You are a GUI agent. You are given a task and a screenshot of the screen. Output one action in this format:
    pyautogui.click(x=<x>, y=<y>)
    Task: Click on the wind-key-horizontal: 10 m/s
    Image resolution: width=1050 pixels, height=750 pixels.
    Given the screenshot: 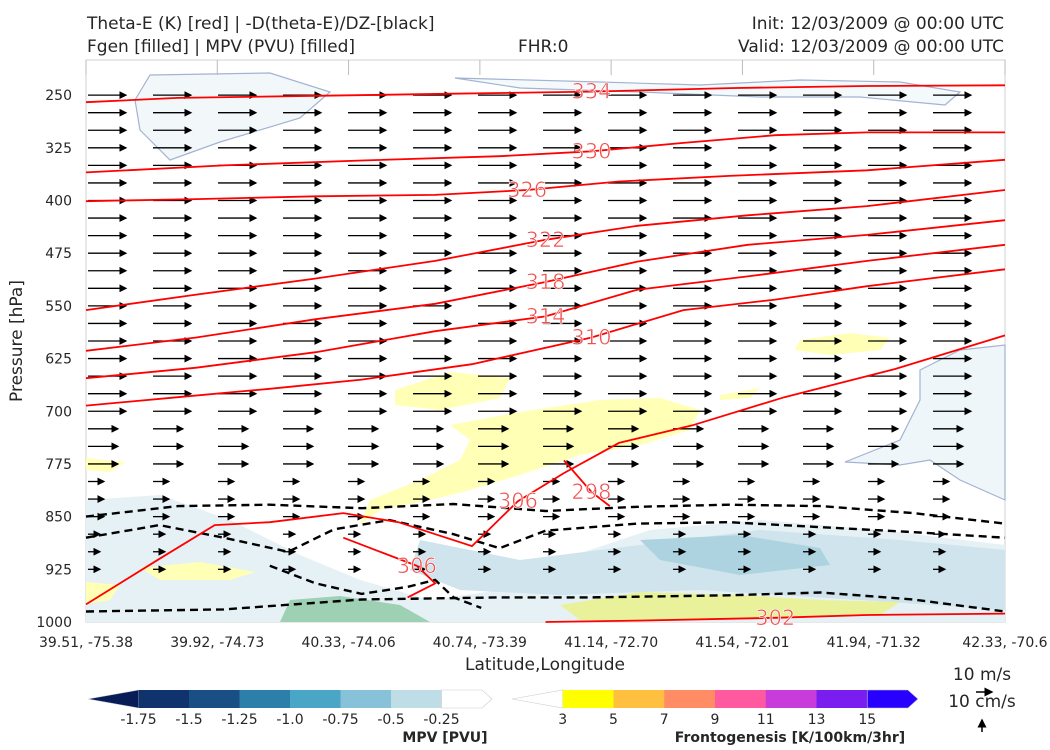 What is the action you would take?
    pyautogui.click(x=982, y=675)
    